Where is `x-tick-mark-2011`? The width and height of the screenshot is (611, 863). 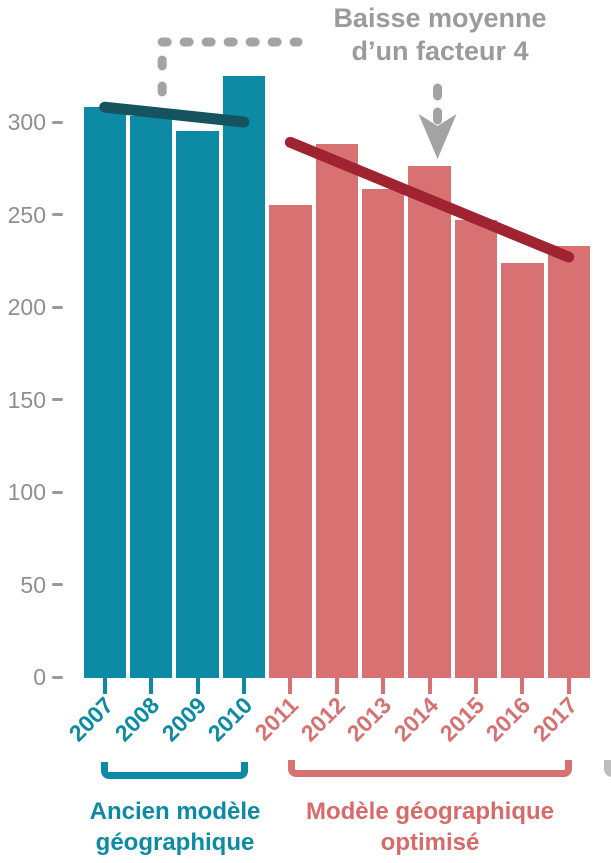 x-tick-mark-2011 is located at coordinates (290, 686).